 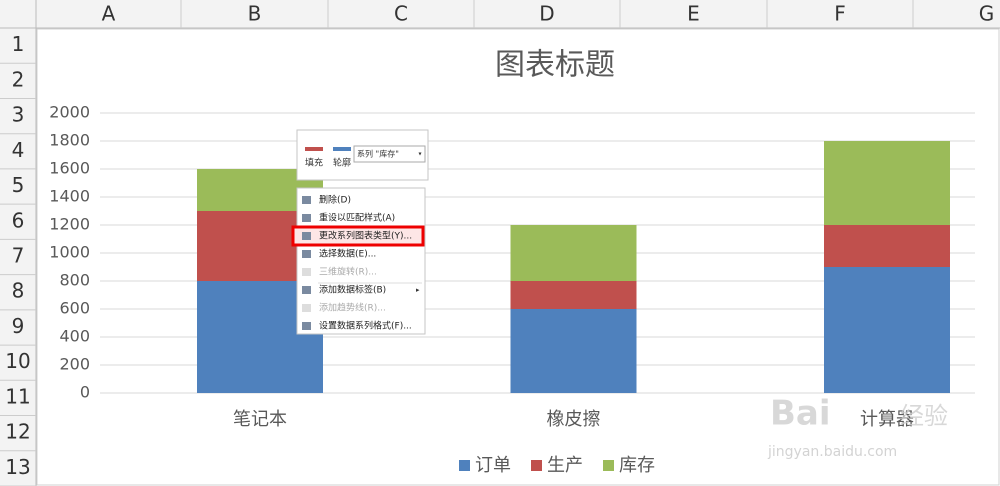 I want to click on x-tick-label: 计算器, so click(x=887, y=419).